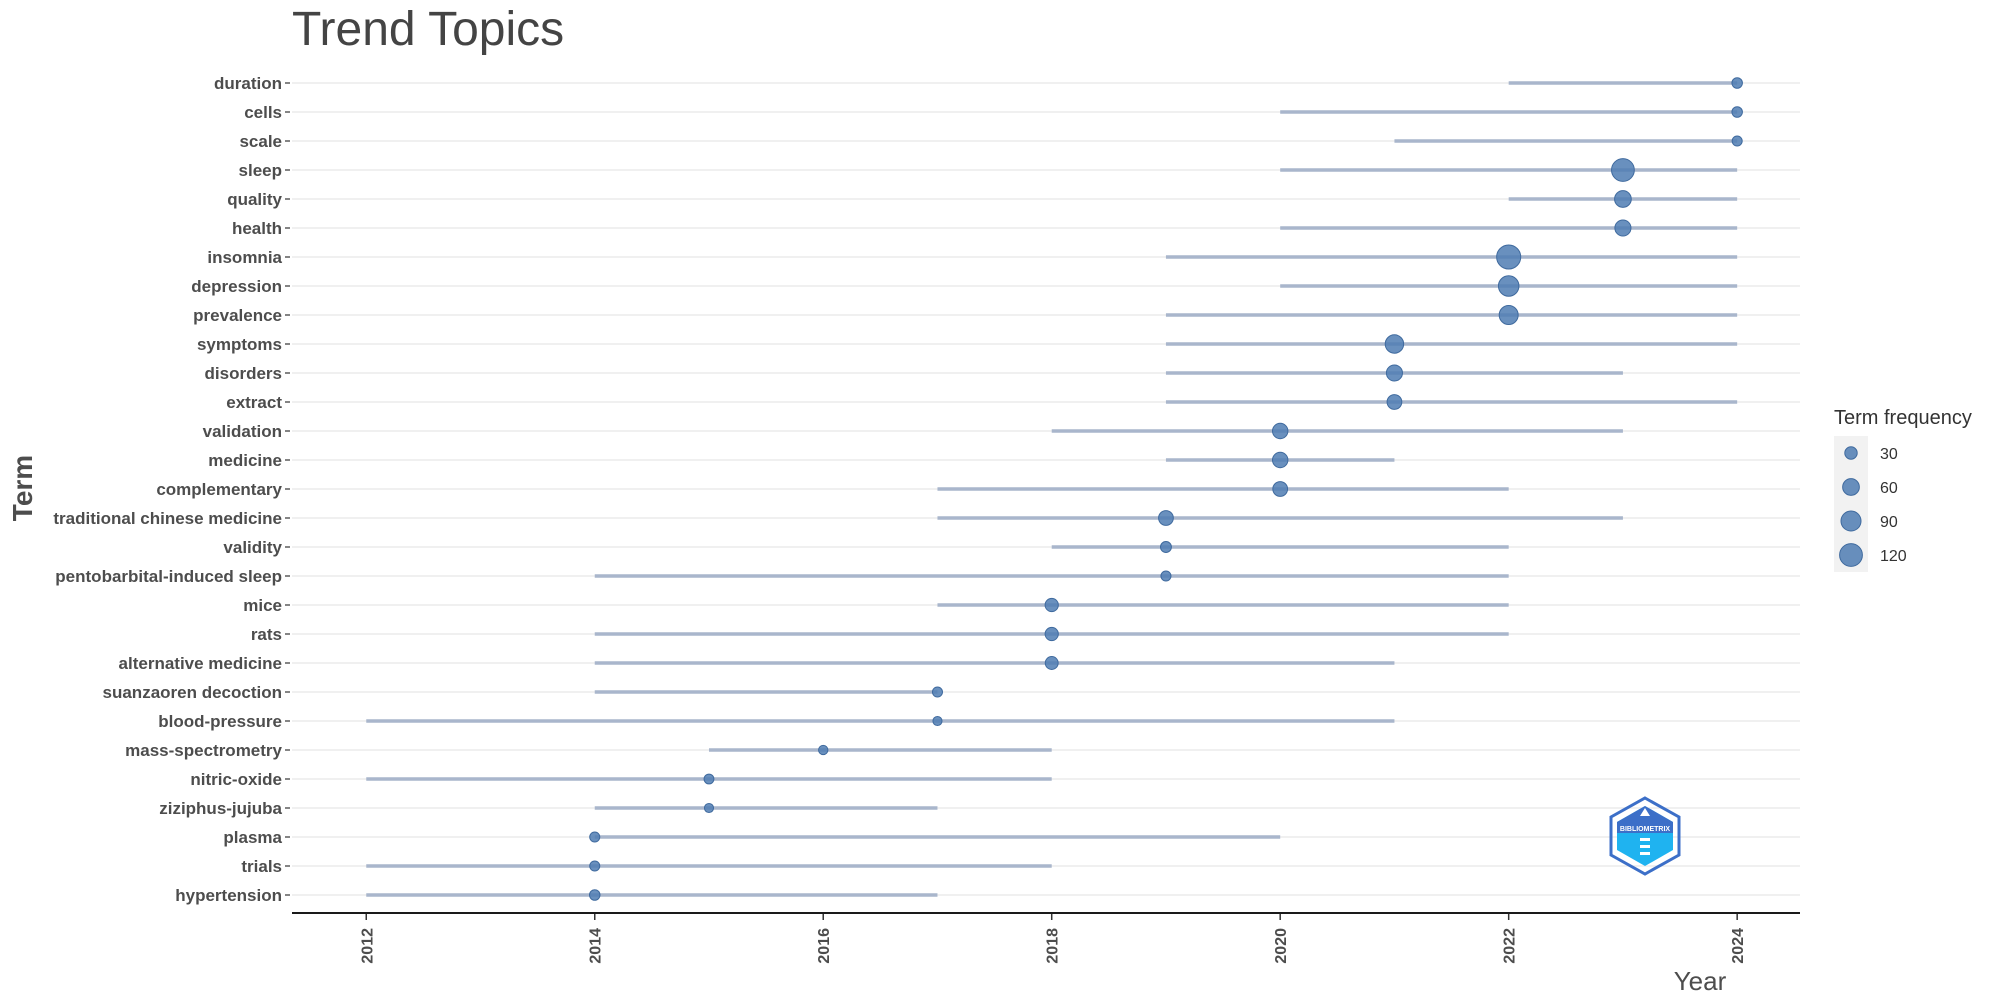 The height and width of the screenshot is (1000, 2000). I want to click on point-mass-spectrometry, so click(823, 750).